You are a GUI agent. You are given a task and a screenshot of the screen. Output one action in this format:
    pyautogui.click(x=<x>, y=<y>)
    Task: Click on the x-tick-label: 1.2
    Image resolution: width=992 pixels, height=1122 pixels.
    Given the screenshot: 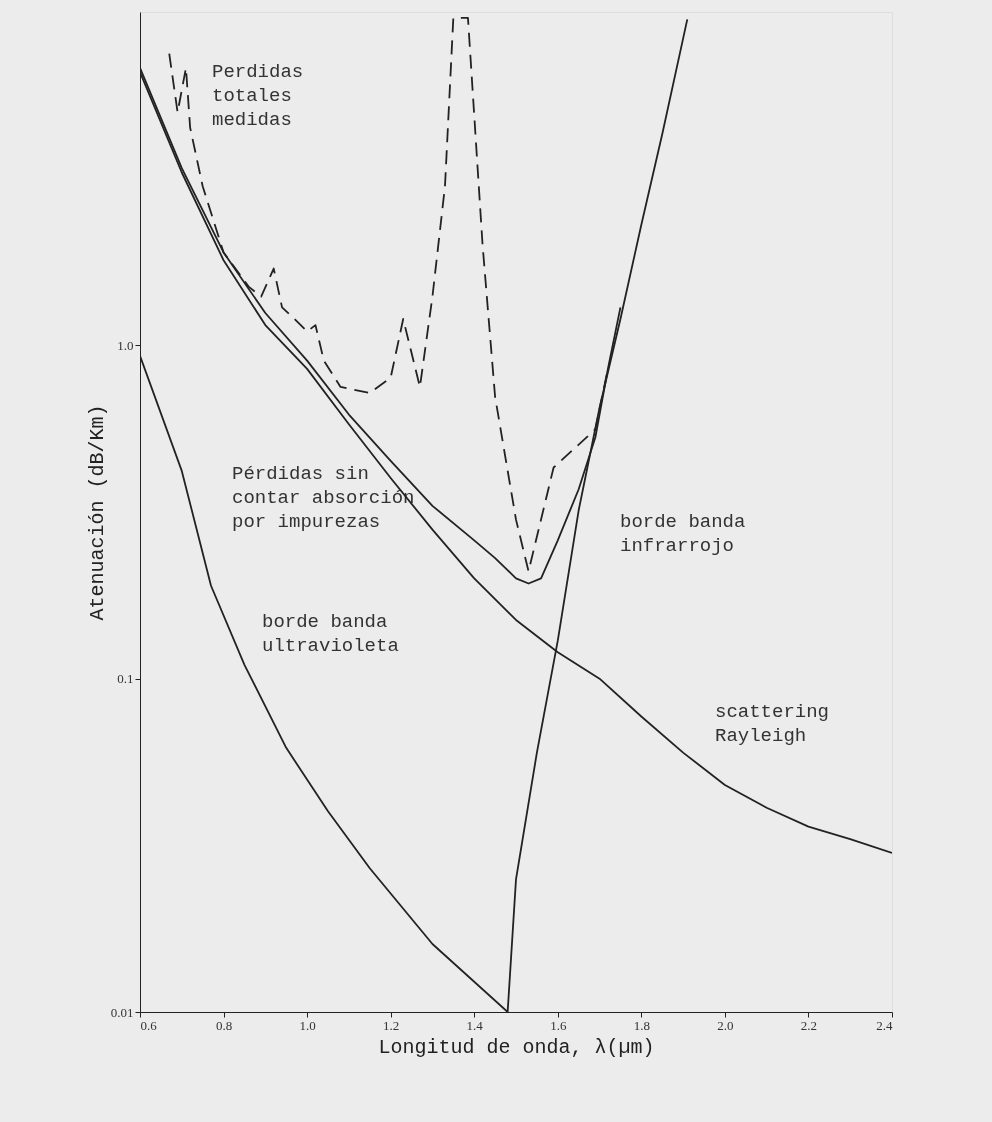 What is the action you would take?
    pyautogui.click(x=391, y=1025)
    